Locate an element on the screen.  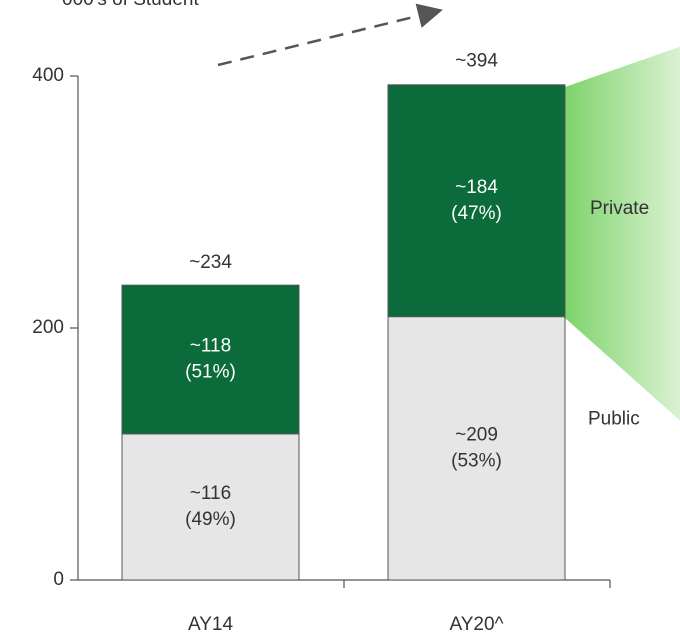
y-tick-label: 0 is located at coordinates (58, 579).